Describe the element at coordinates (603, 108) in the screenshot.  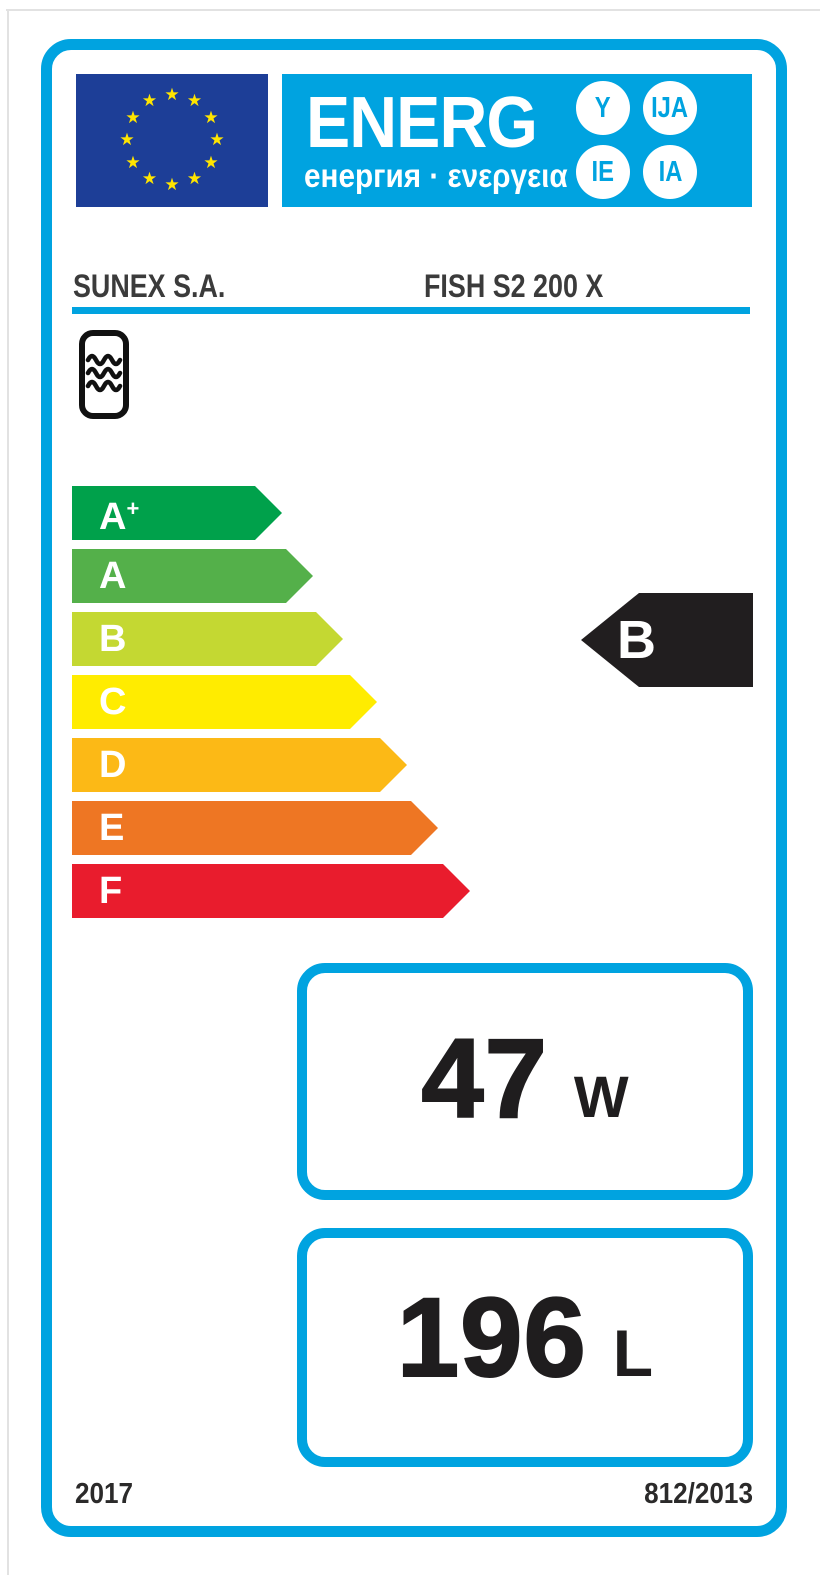
I see `energy-logo-badge-y: Y` at that location.